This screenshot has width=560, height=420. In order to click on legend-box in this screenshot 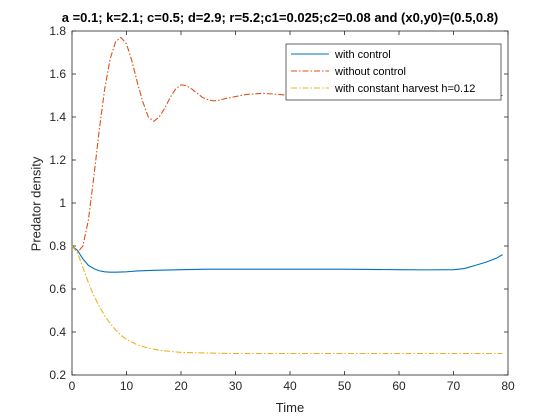, I will do `click(393, 72)`.